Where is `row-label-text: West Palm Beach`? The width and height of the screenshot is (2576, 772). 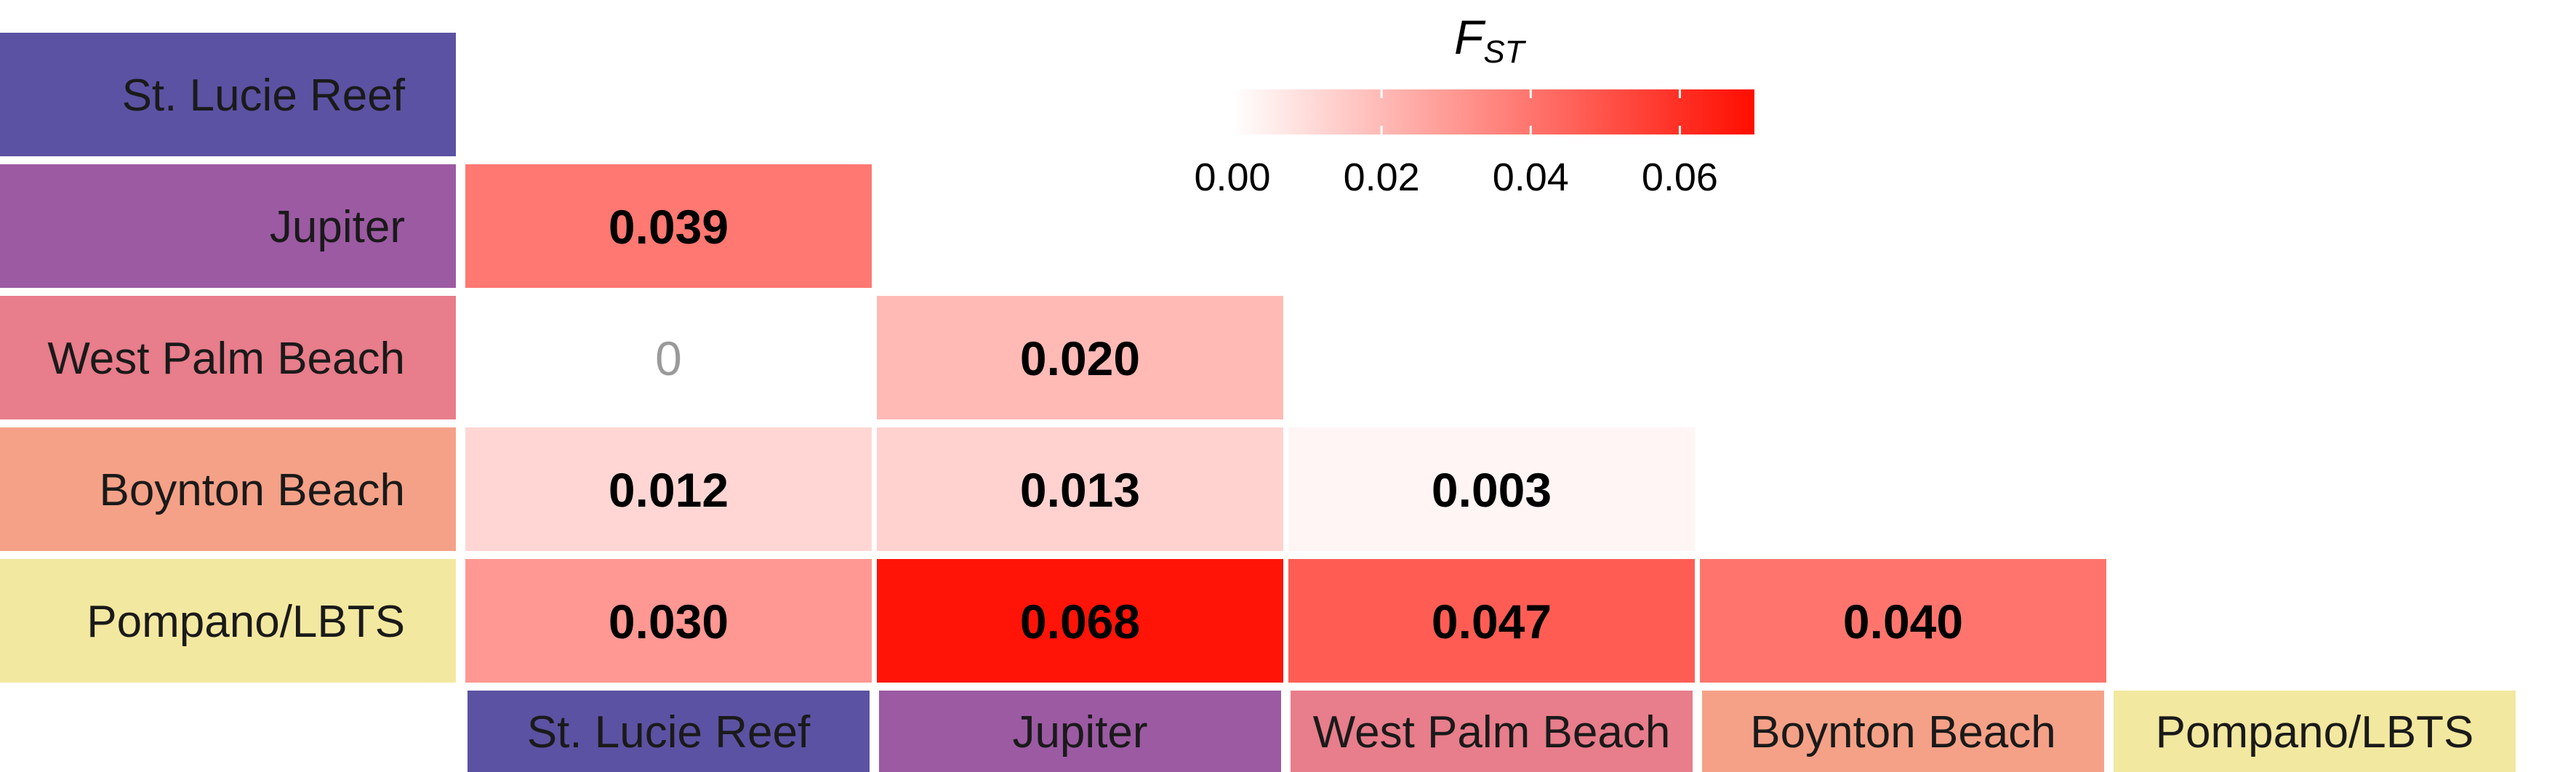 row-label-text: West Palm Beach is located at coordinates (226, 359).